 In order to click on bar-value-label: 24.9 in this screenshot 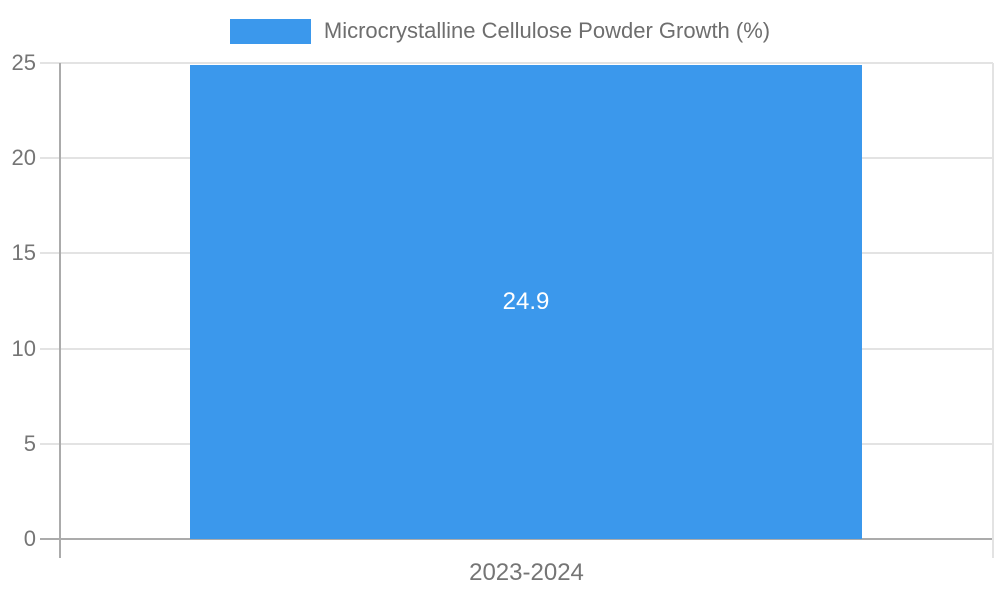, I will do `click(526, 301)`.